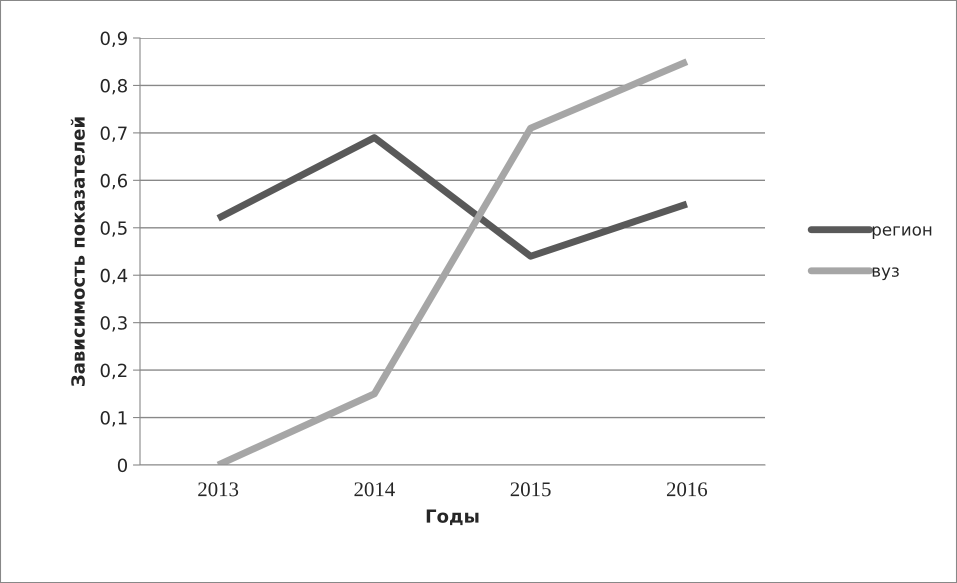 Image resolution: width=957 pixels, height=583 pixels. Describe the element at coordinates (113, 229) in the screenshot. I see `y-tick-label: 0,5` at that location.